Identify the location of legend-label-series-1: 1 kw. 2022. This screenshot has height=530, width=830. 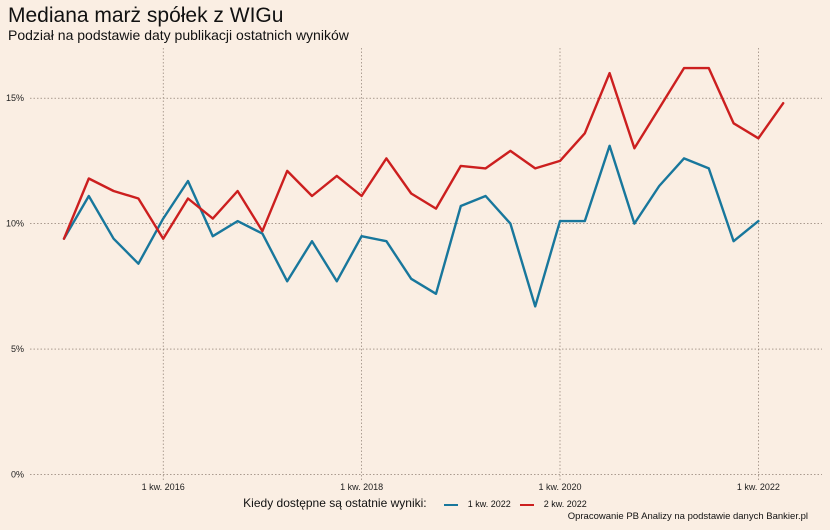
(489, 504).